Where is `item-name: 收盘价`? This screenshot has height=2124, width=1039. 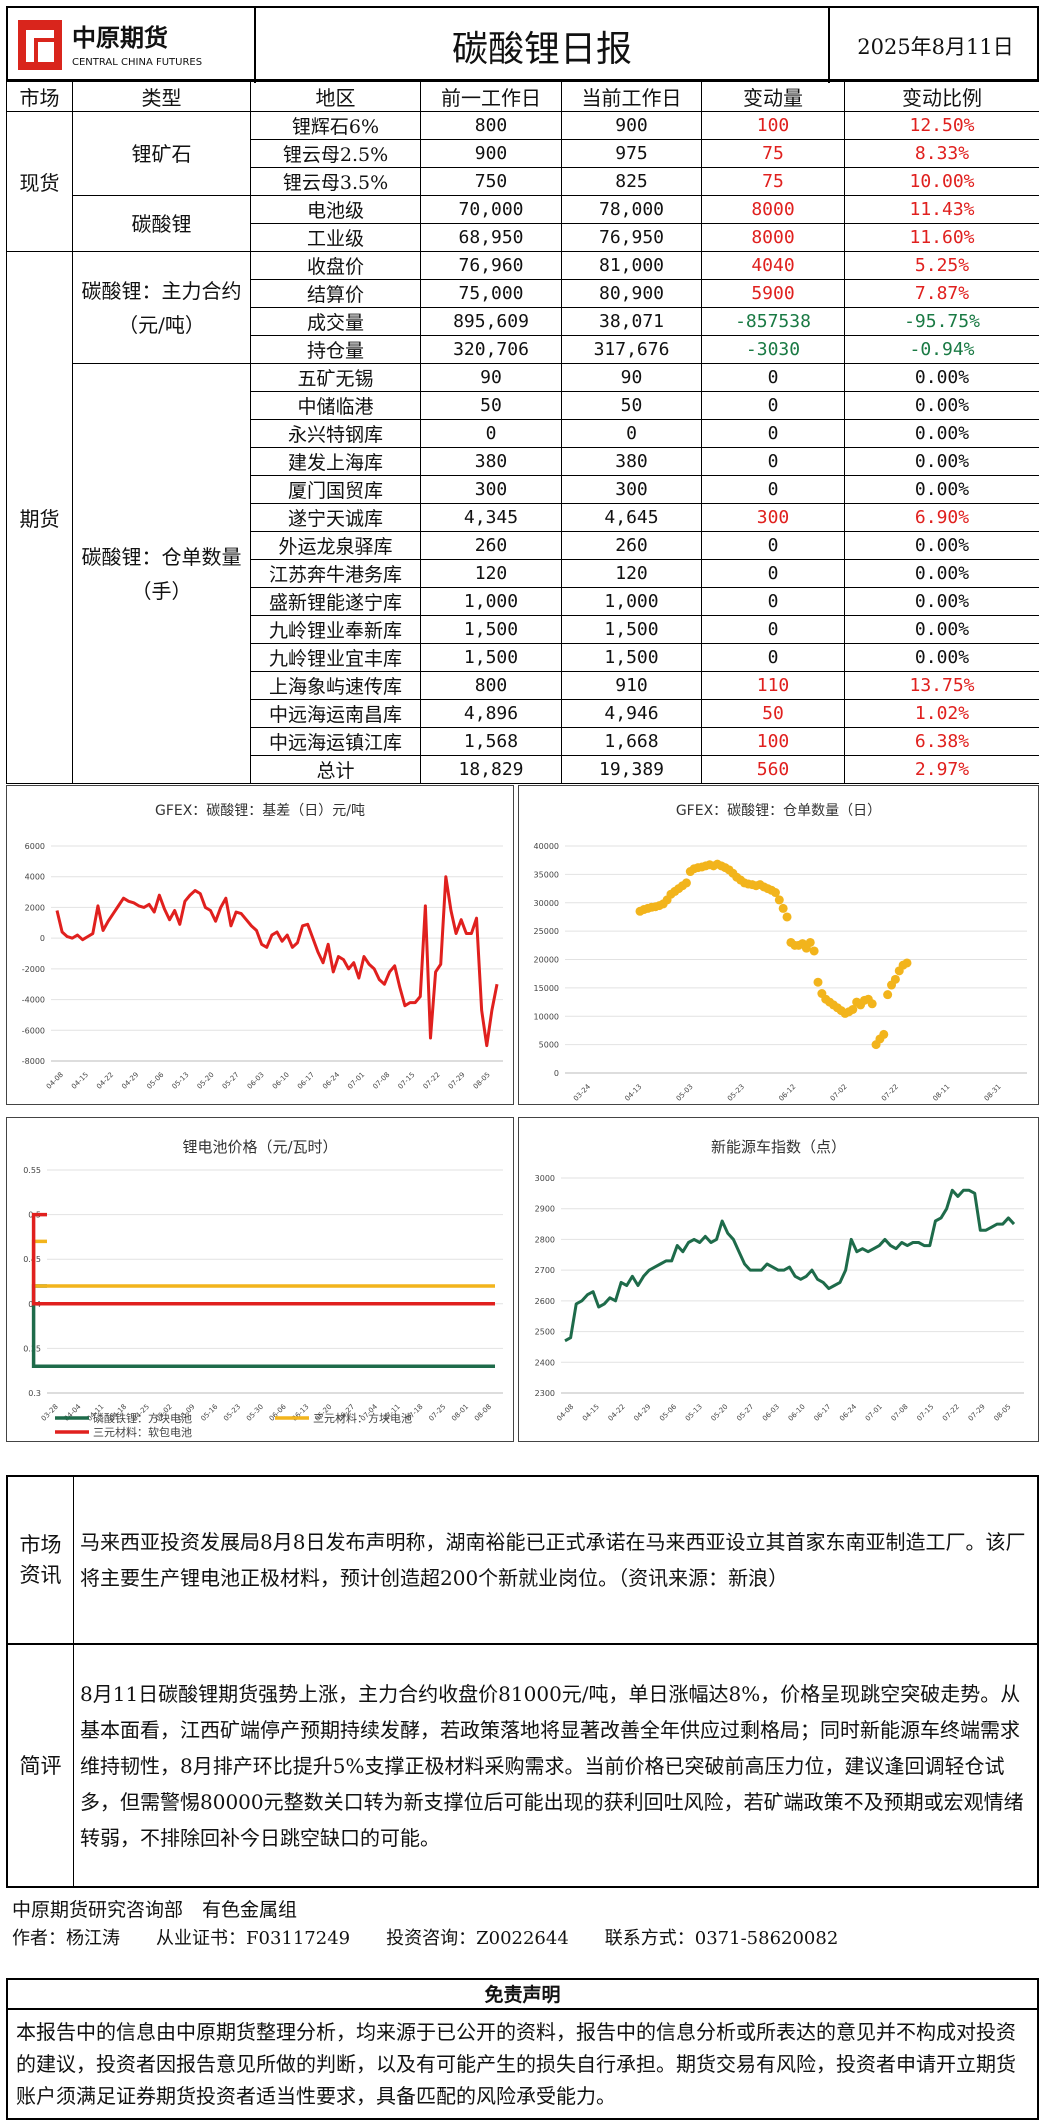
item-name: 收盘价 is located at coordinates (335, 265).